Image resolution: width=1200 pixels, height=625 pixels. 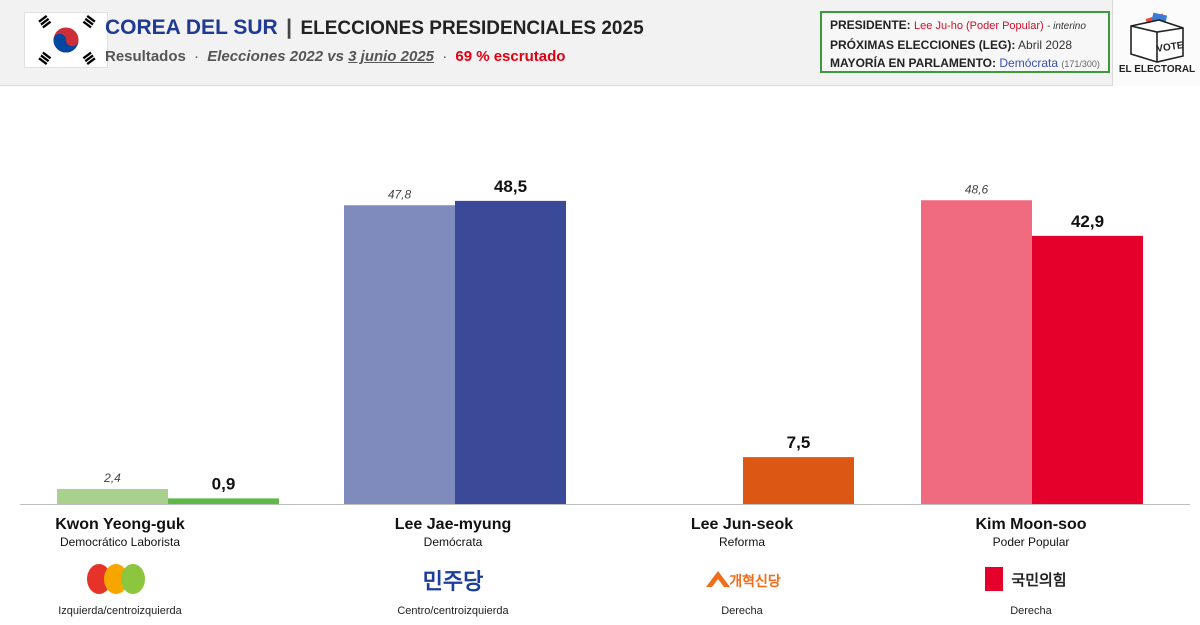 I want to click on democratic-party-logo: 민주당, so click(x=453, y=582).